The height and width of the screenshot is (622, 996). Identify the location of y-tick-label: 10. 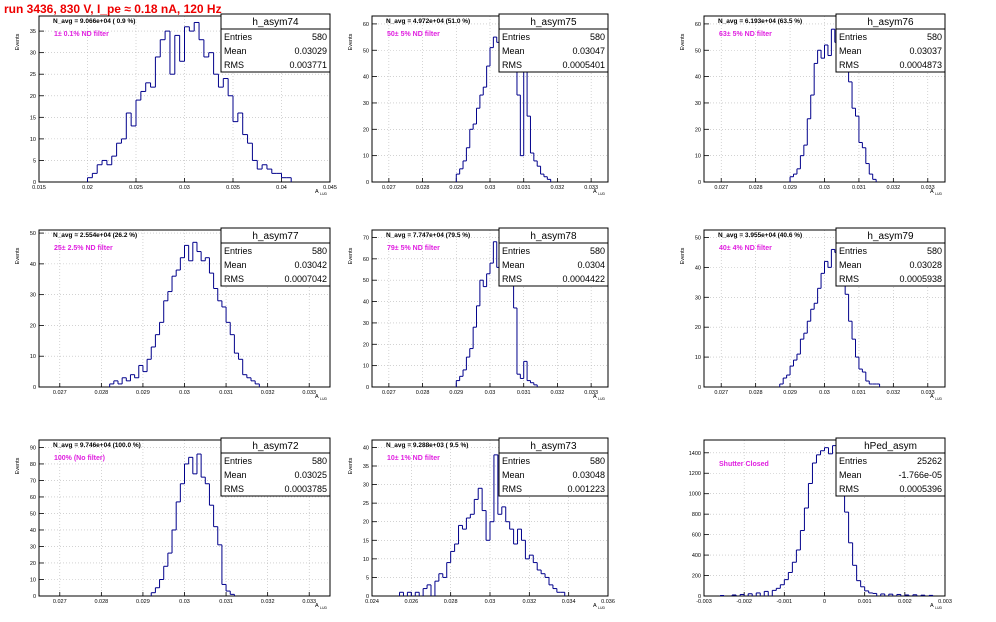
(366, 560).